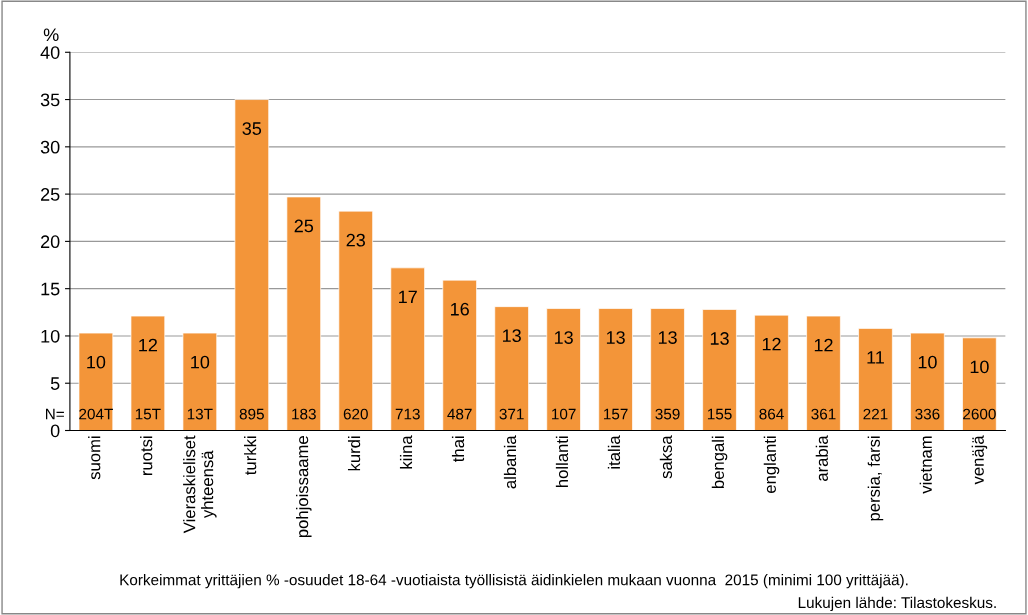 The image size is (1028, 615). I want to click on x-tick-label: italia, so click(614, 452).